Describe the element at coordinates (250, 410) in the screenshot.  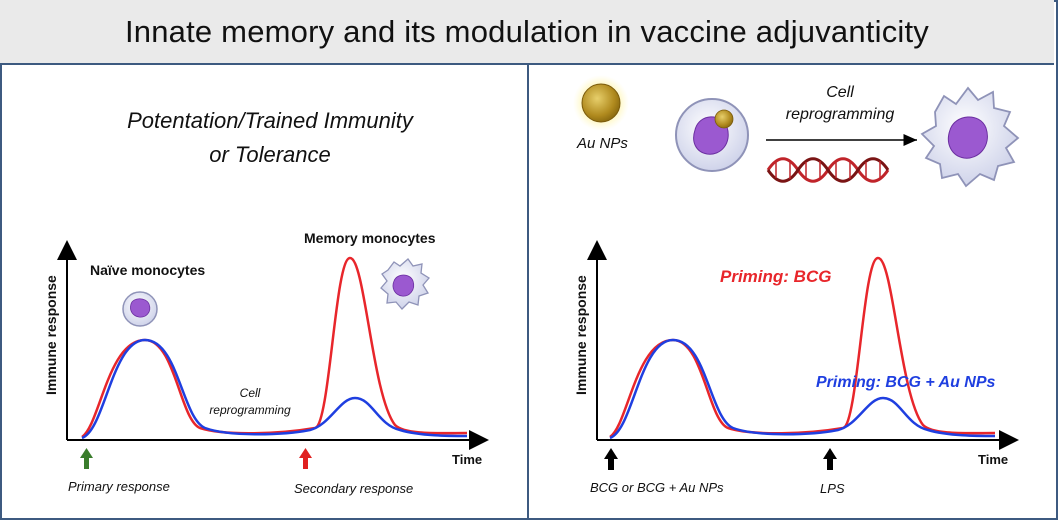
I see `left-reprogramming-label: reprogramming` at that location.